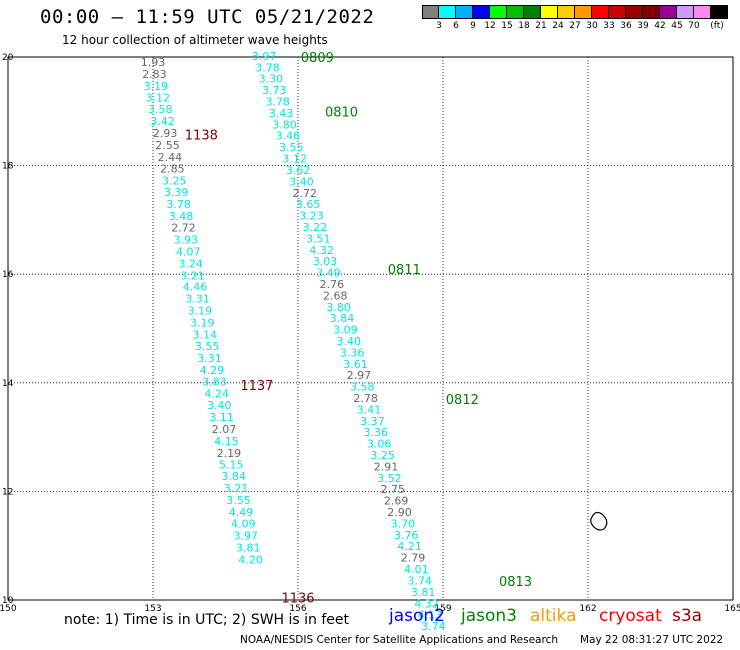 The image size is (740, 650). Describe the element at coordinates (167, 145) in the screenshot. I see `wave-height-value: 2.55` at that location.